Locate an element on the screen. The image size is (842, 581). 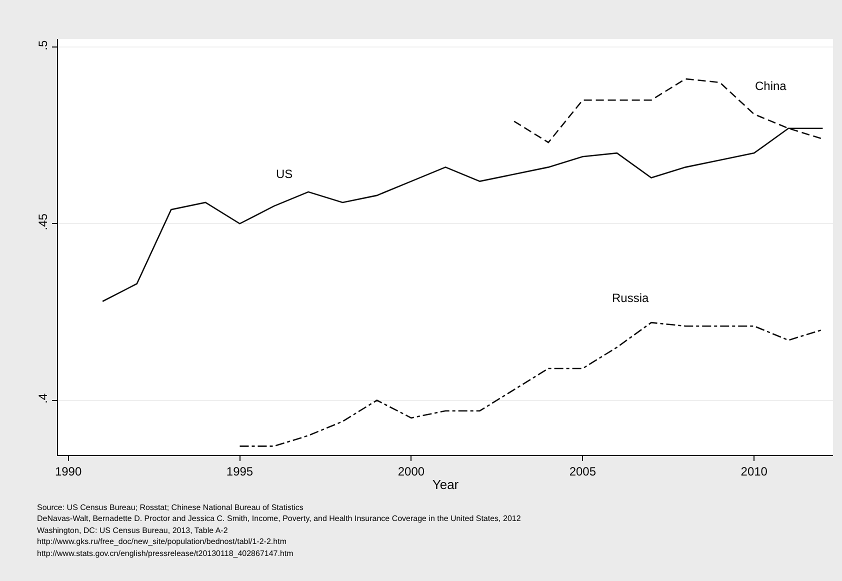
line-series is located at coordinates (531, 384).